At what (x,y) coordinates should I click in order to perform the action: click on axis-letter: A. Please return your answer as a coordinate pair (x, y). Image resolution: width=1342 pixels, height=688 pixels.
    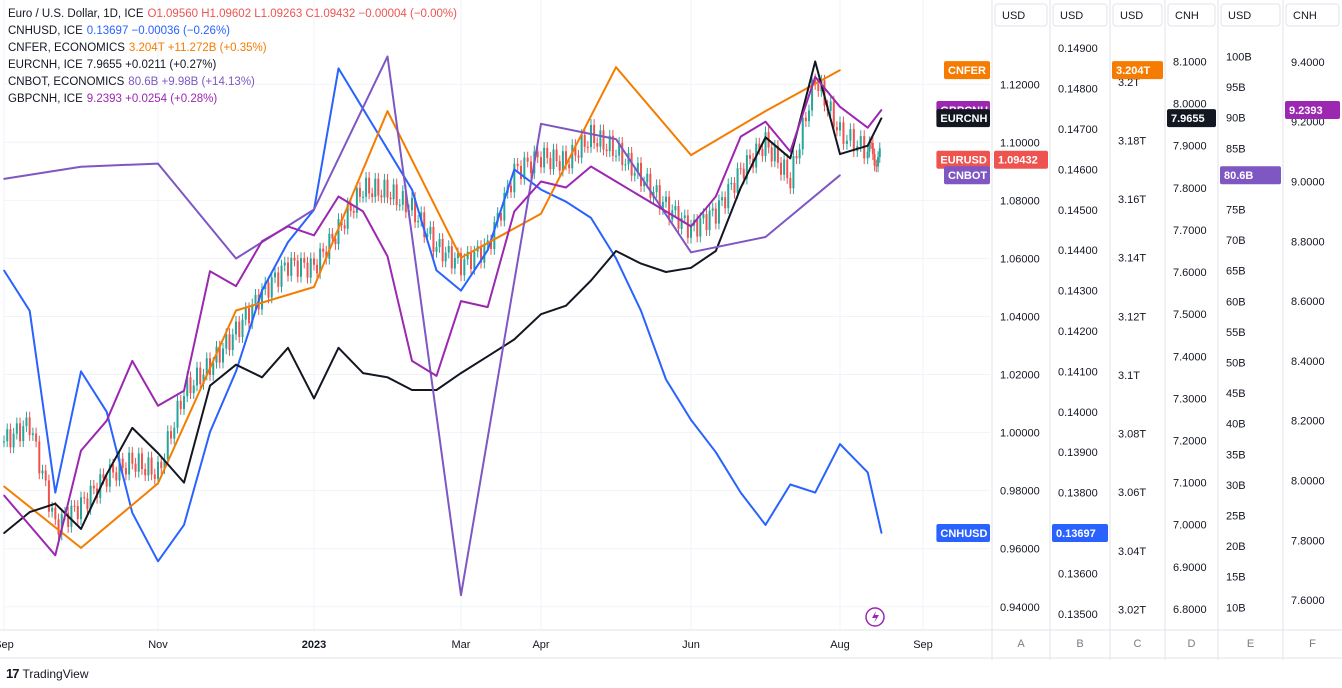
    Looking at the image, I should click on (1021, 644).